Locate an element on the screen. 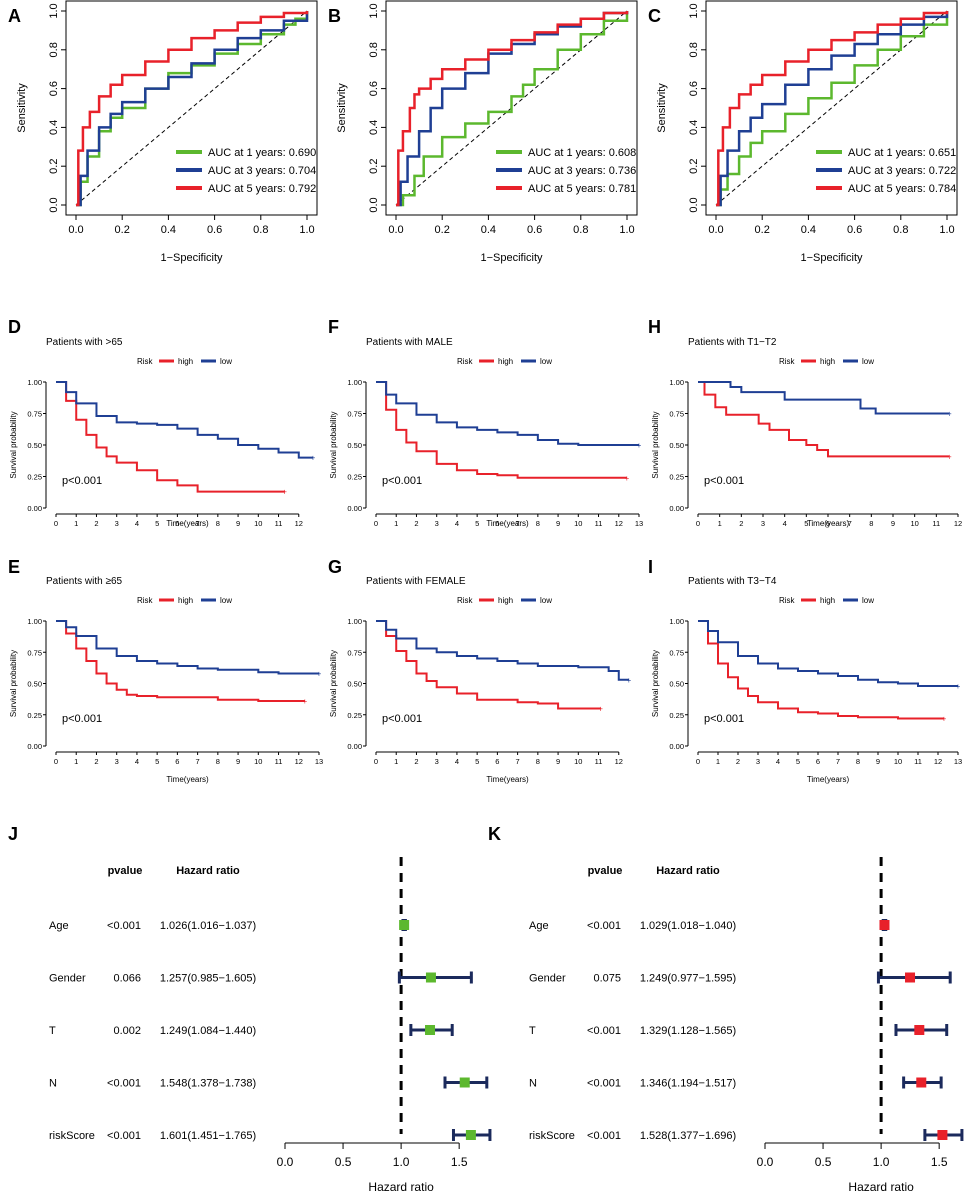 This screenshot has width=972, height=1197. row-hazard-ratio: 1.257(0.985−1.605) is located at coordinates (208, 979).